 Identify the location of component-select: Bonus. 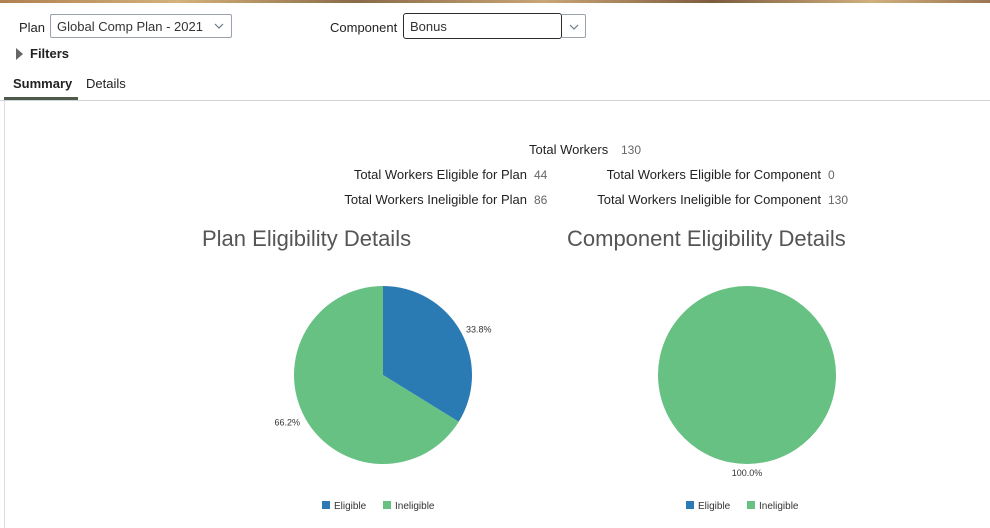
(482, 26).